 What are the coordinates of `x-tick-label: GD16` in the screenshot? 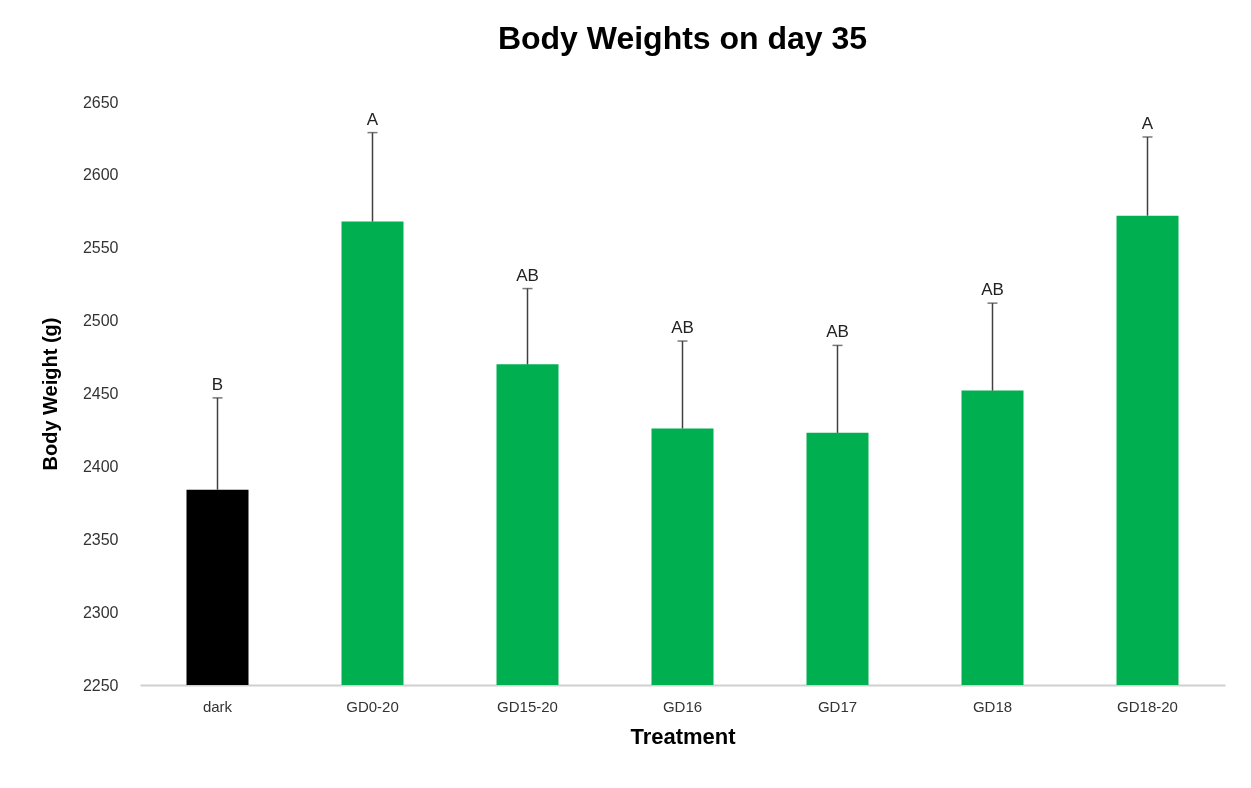 It's located at (682, 706).